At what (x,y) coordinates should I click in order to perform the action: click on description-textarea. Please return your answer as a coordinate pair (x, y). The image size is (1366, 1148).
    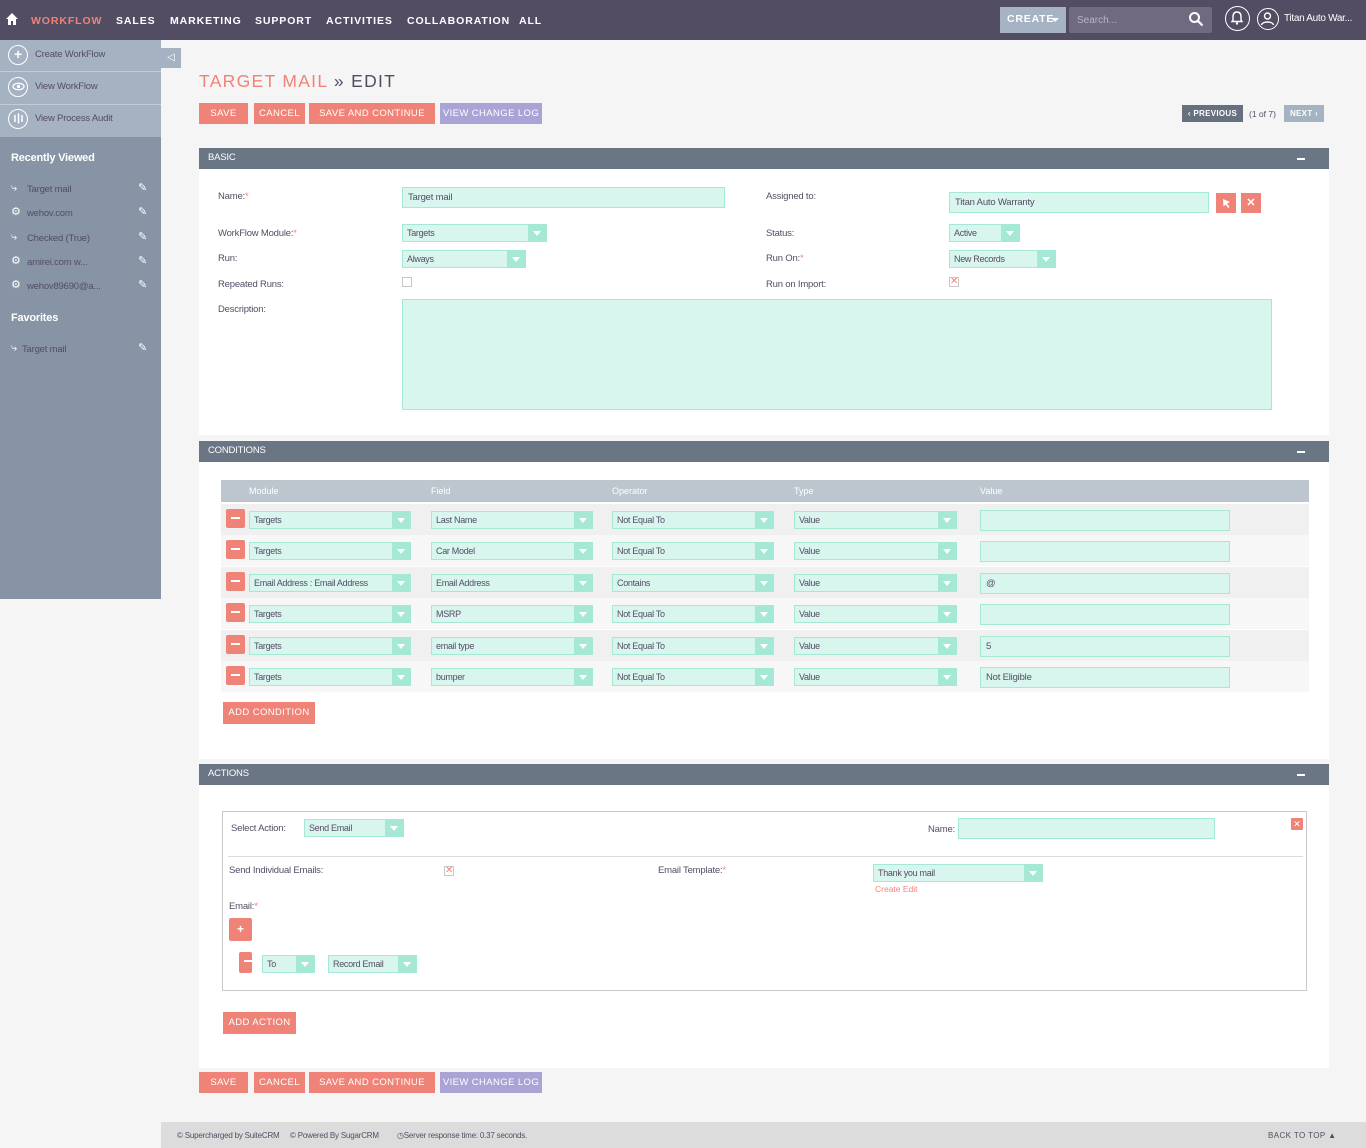
    Looking at the image, I should click on (837, 354).